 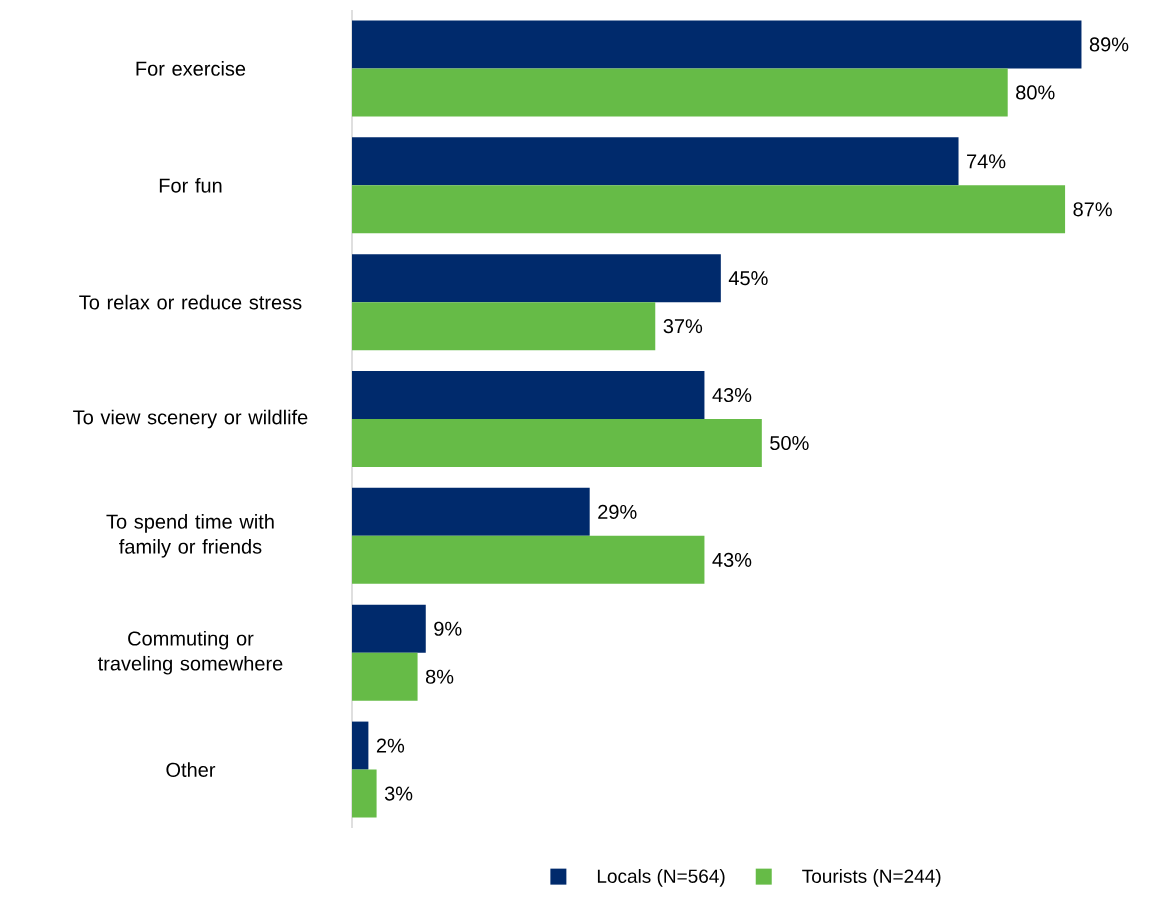 What do you see at coordinates (789, 443) in the screenshot?
I see `data-label: 50%` at bounding box center [789, 443].